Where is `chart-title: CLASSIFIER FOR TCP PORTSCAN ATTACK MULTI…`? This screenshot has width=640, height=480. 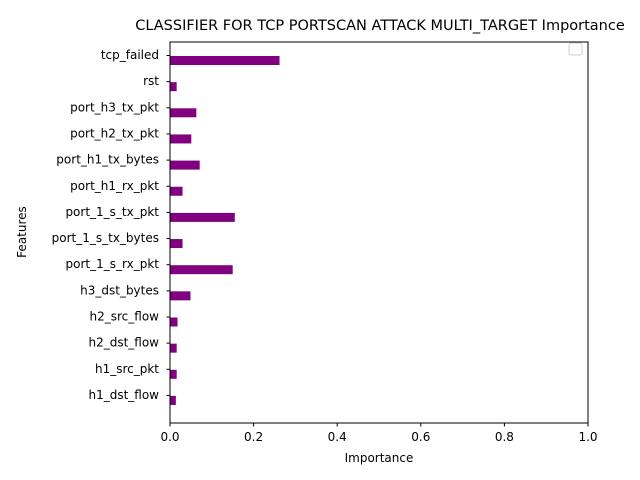 chart-title: CLASSIFIER FOR TCP PORTSCAN ATTACK MULTI… is located at coordinates (380, 26).